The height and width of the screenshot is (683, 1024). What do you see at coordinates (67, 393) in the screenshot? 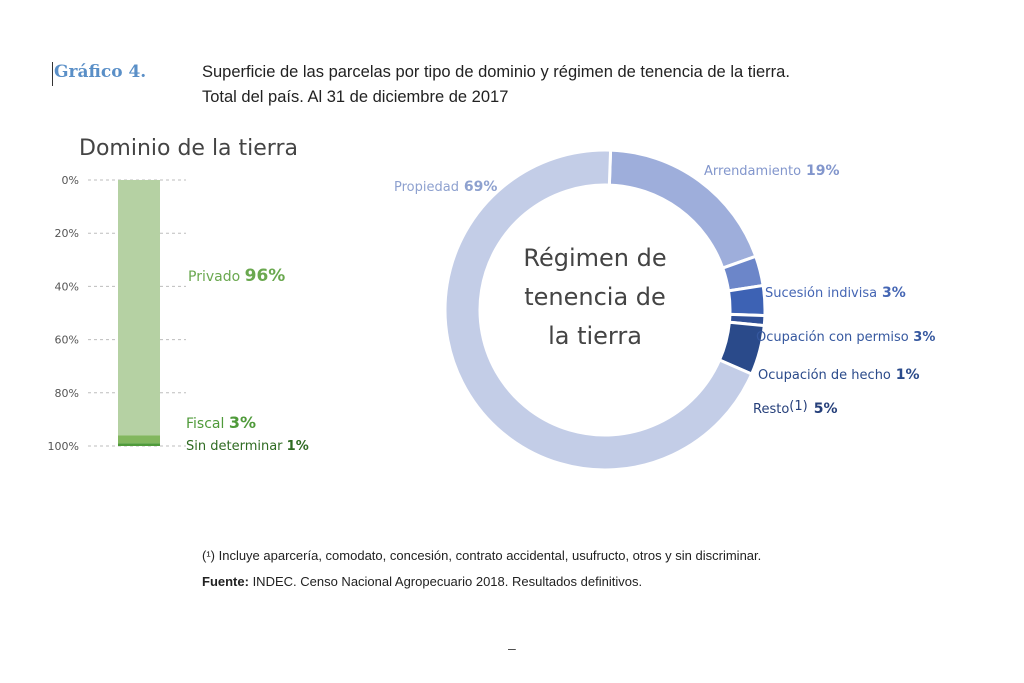
I see `y-tick-label: 80%` at bounding box center [67, 393].